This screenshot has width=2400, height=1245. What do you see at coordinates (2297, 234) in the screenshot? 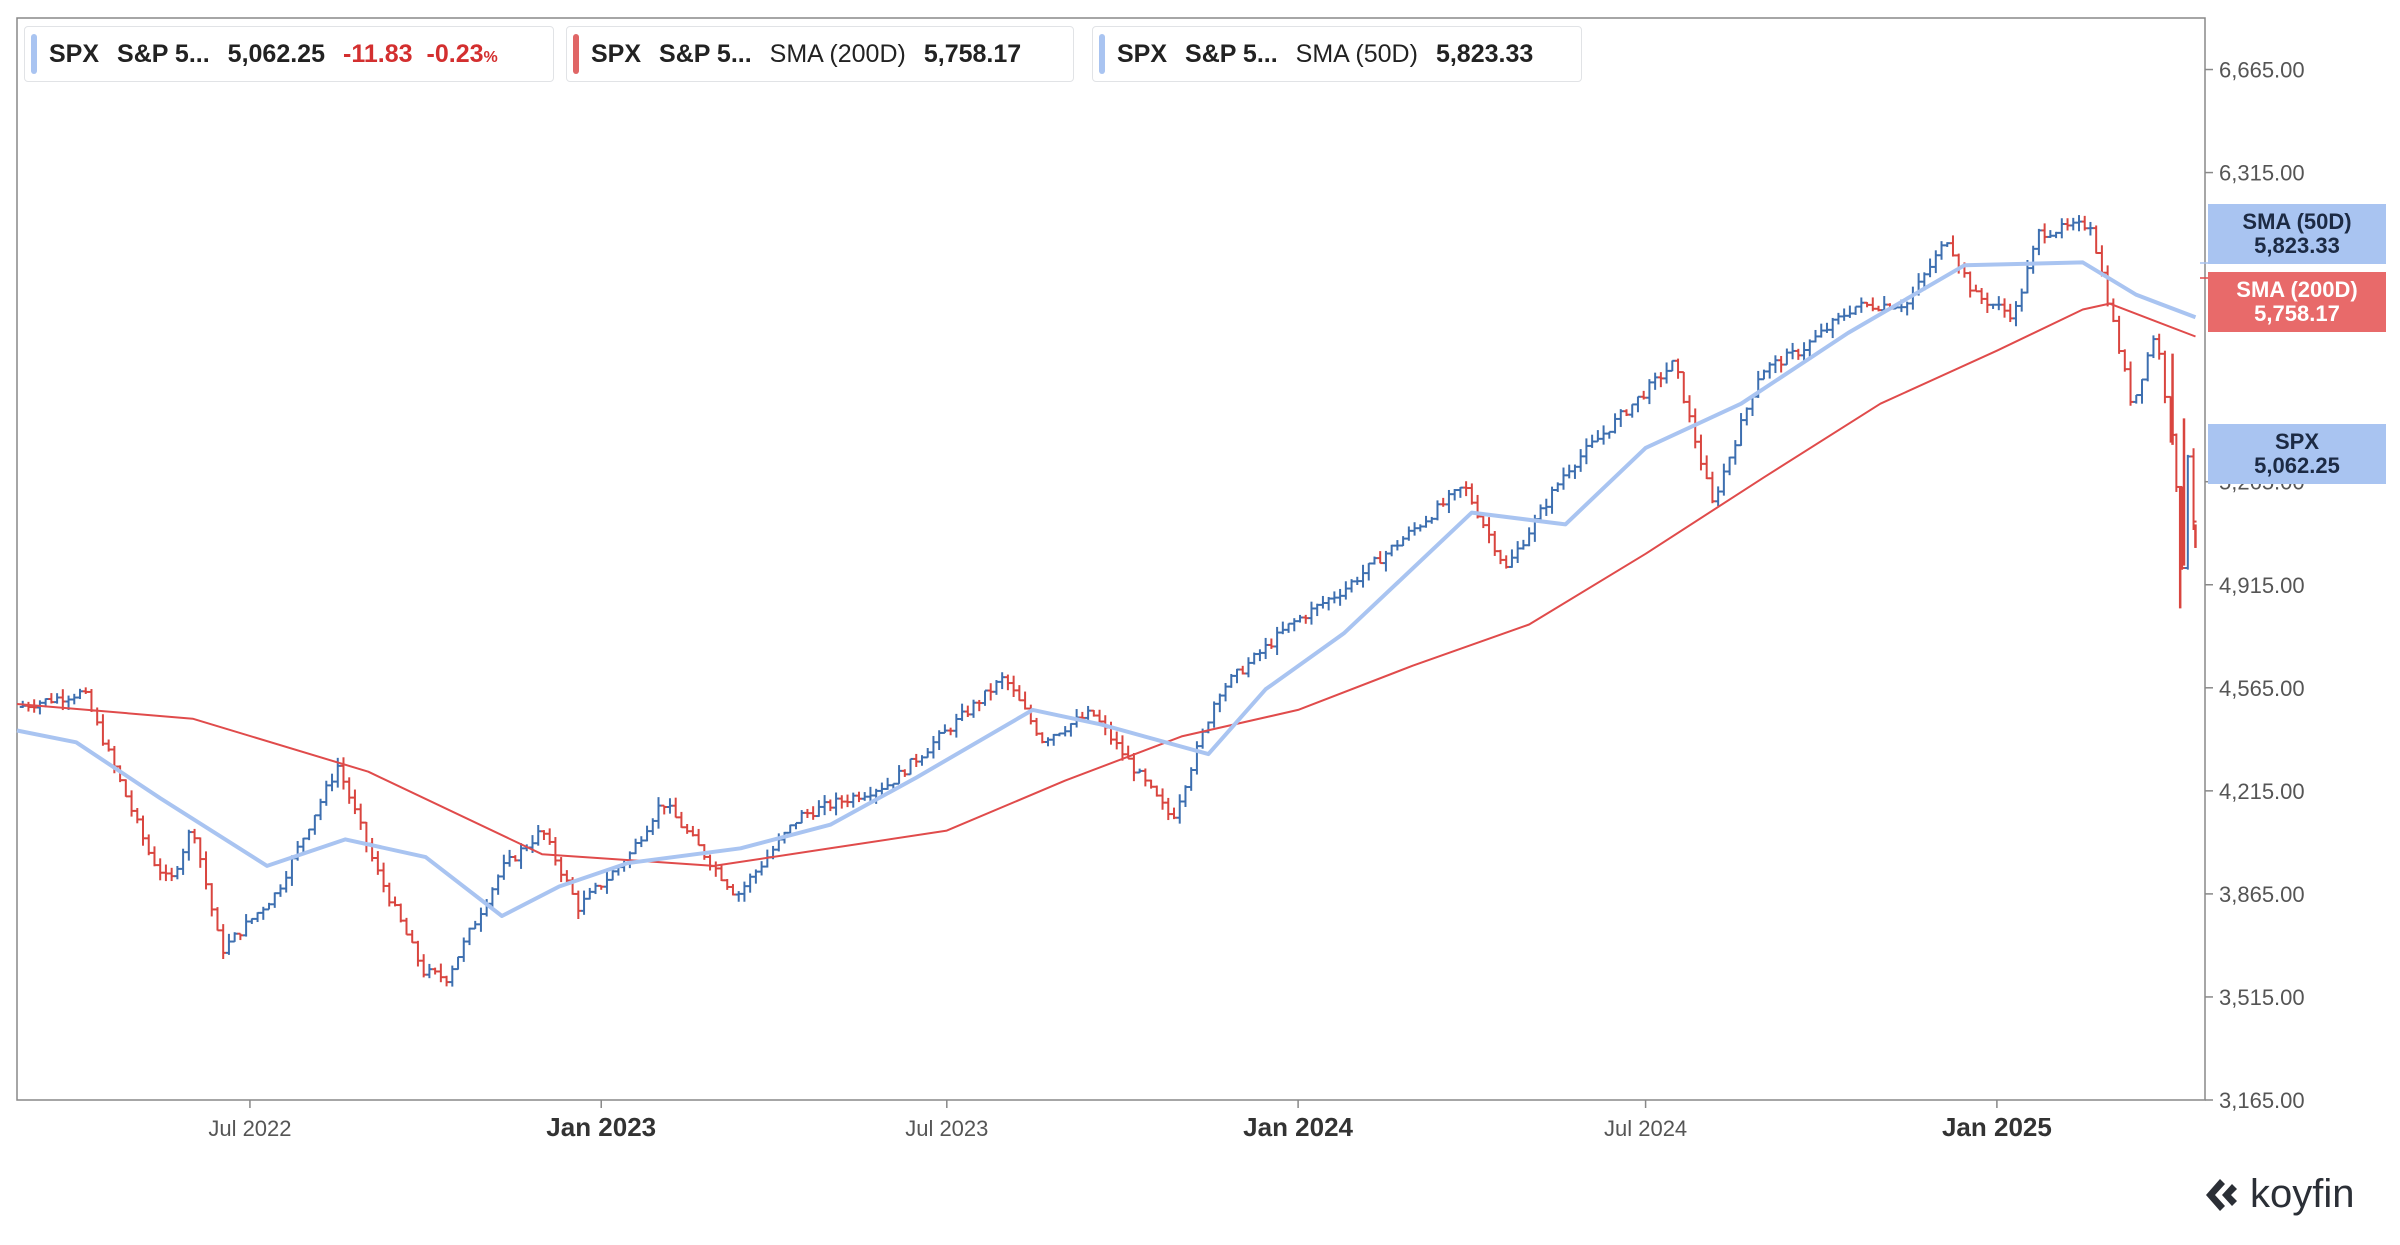
I see `price-tag-sma50: SMA (50D) 5,823.33` at bounding box center [2297, 234].